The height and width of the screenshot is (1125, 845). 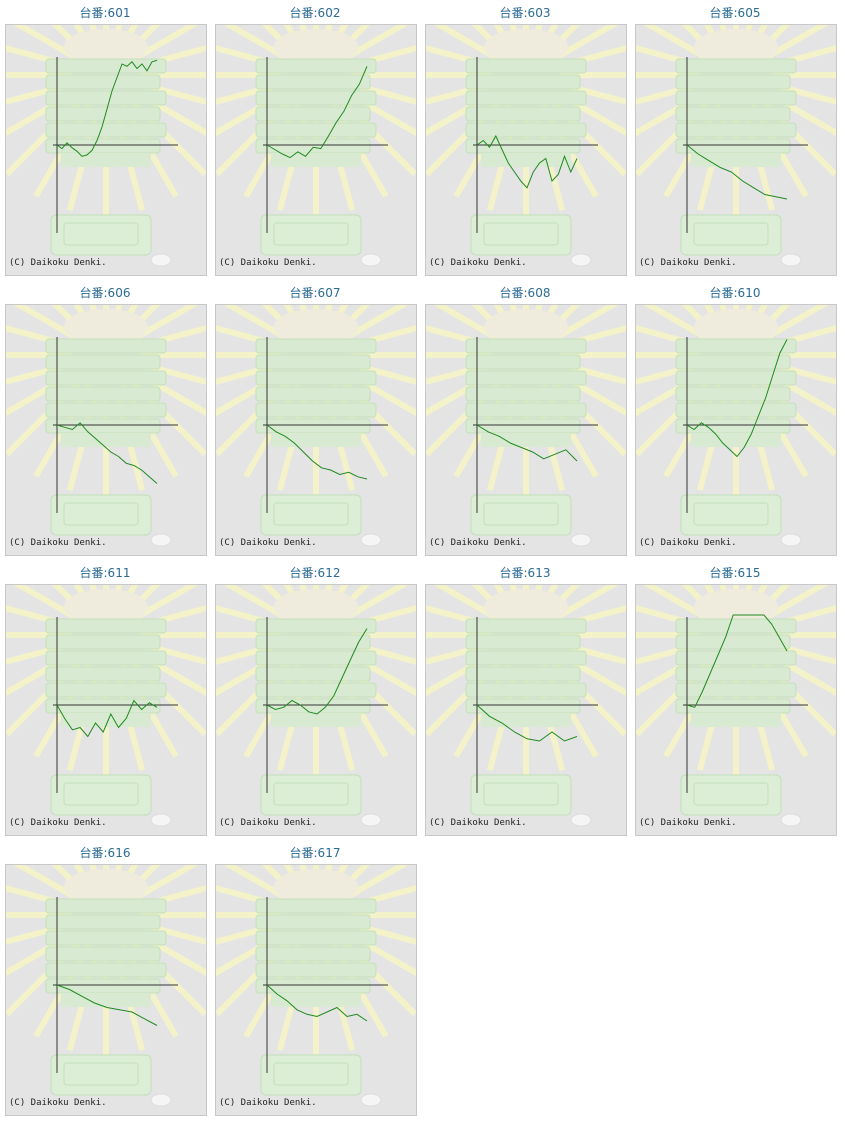 I want to click on machine-card: 台番:608 (C) Daikoku Denki., so click(x=525, y=420).